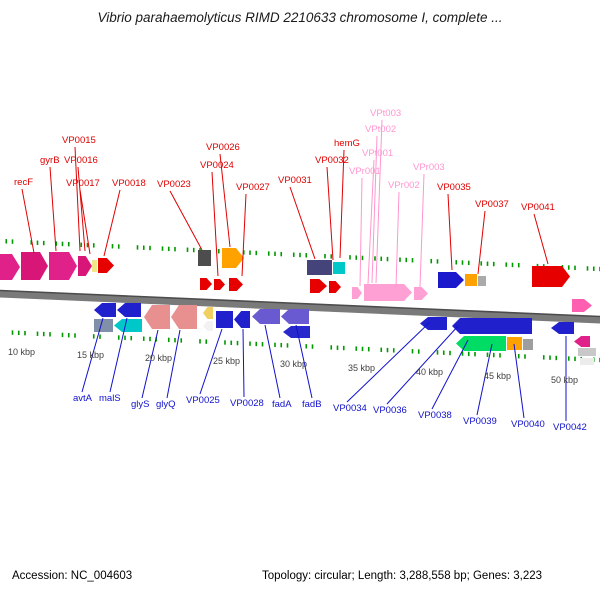 Image resolution: width=600 pixels, height=600 pixels. Describe the element at coordinates (332, 160) in the screenshot. I see `gene-label: VP0032` at that location.